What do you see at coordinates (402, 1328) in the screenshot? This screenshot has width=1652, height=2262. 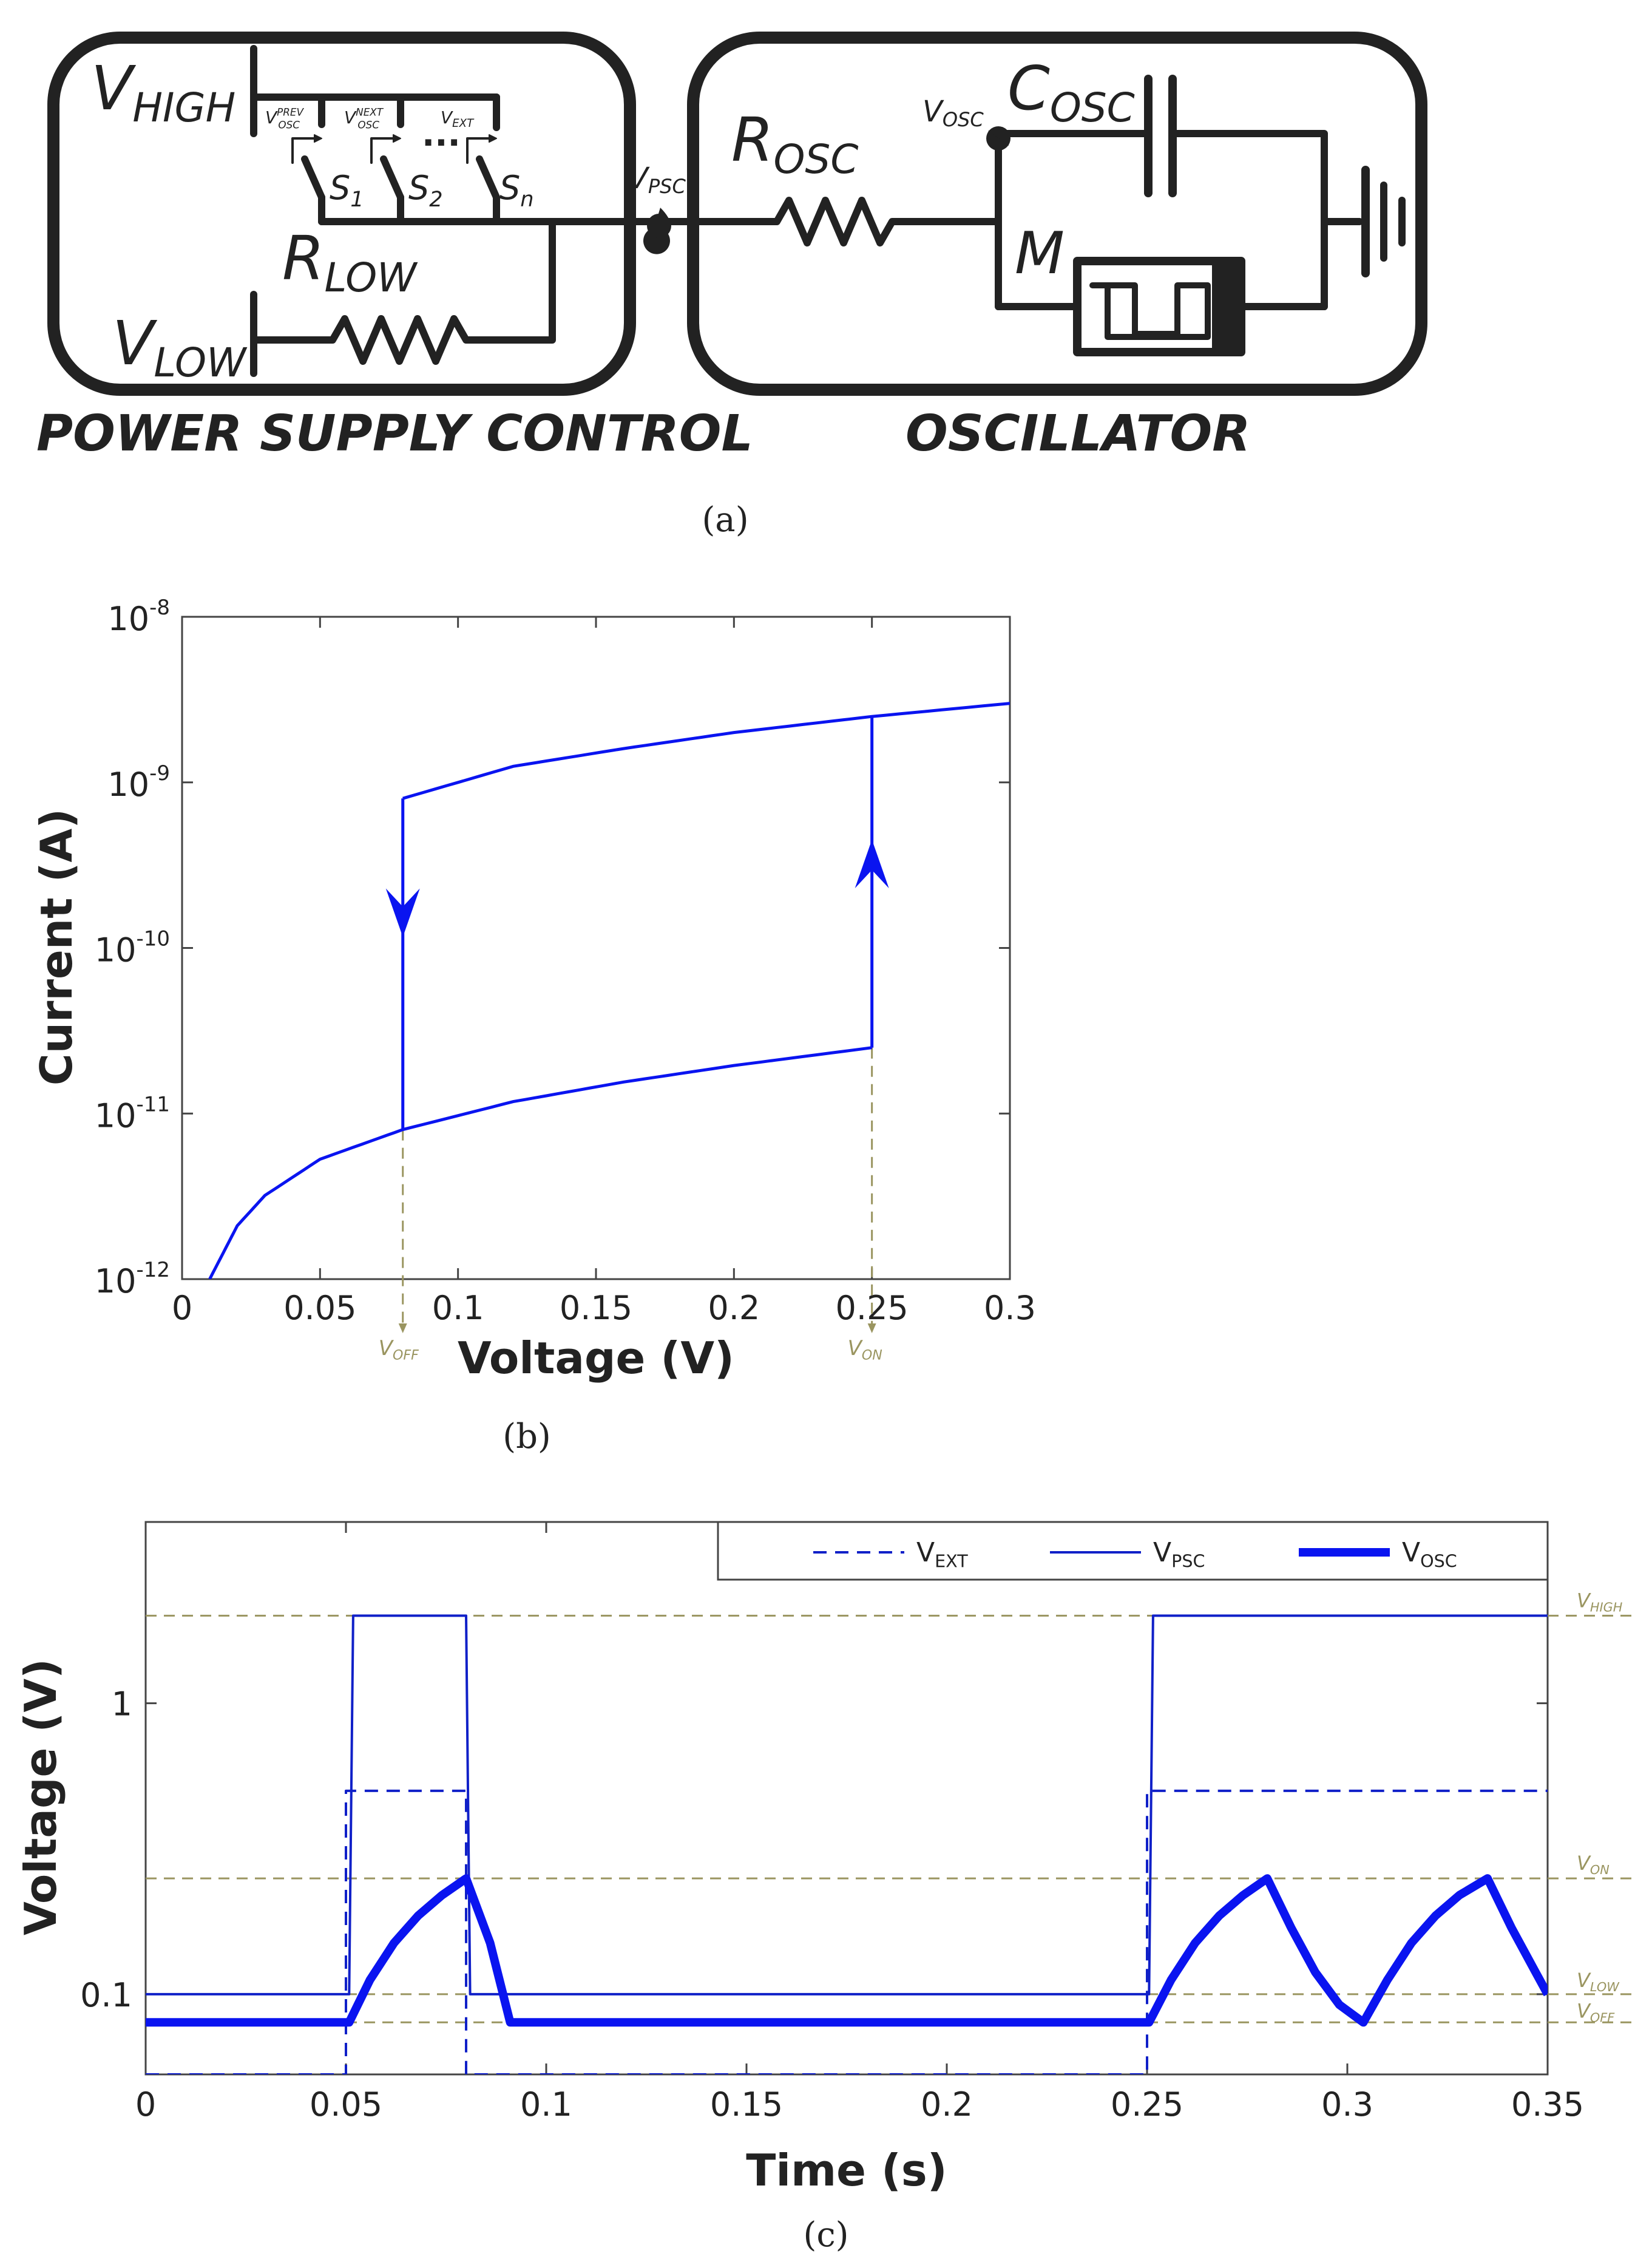 I see `v-off-arrowhead` at bounding box center [402, 1328].